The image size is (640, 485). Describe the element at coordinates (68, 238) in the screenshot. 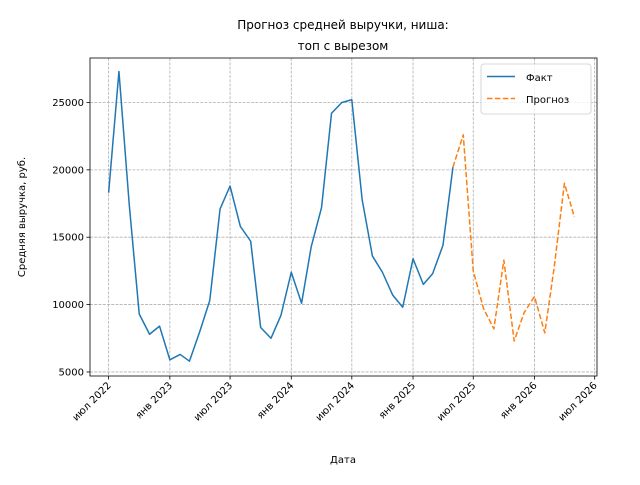

I see `y-tick-label: 15000` at that location.